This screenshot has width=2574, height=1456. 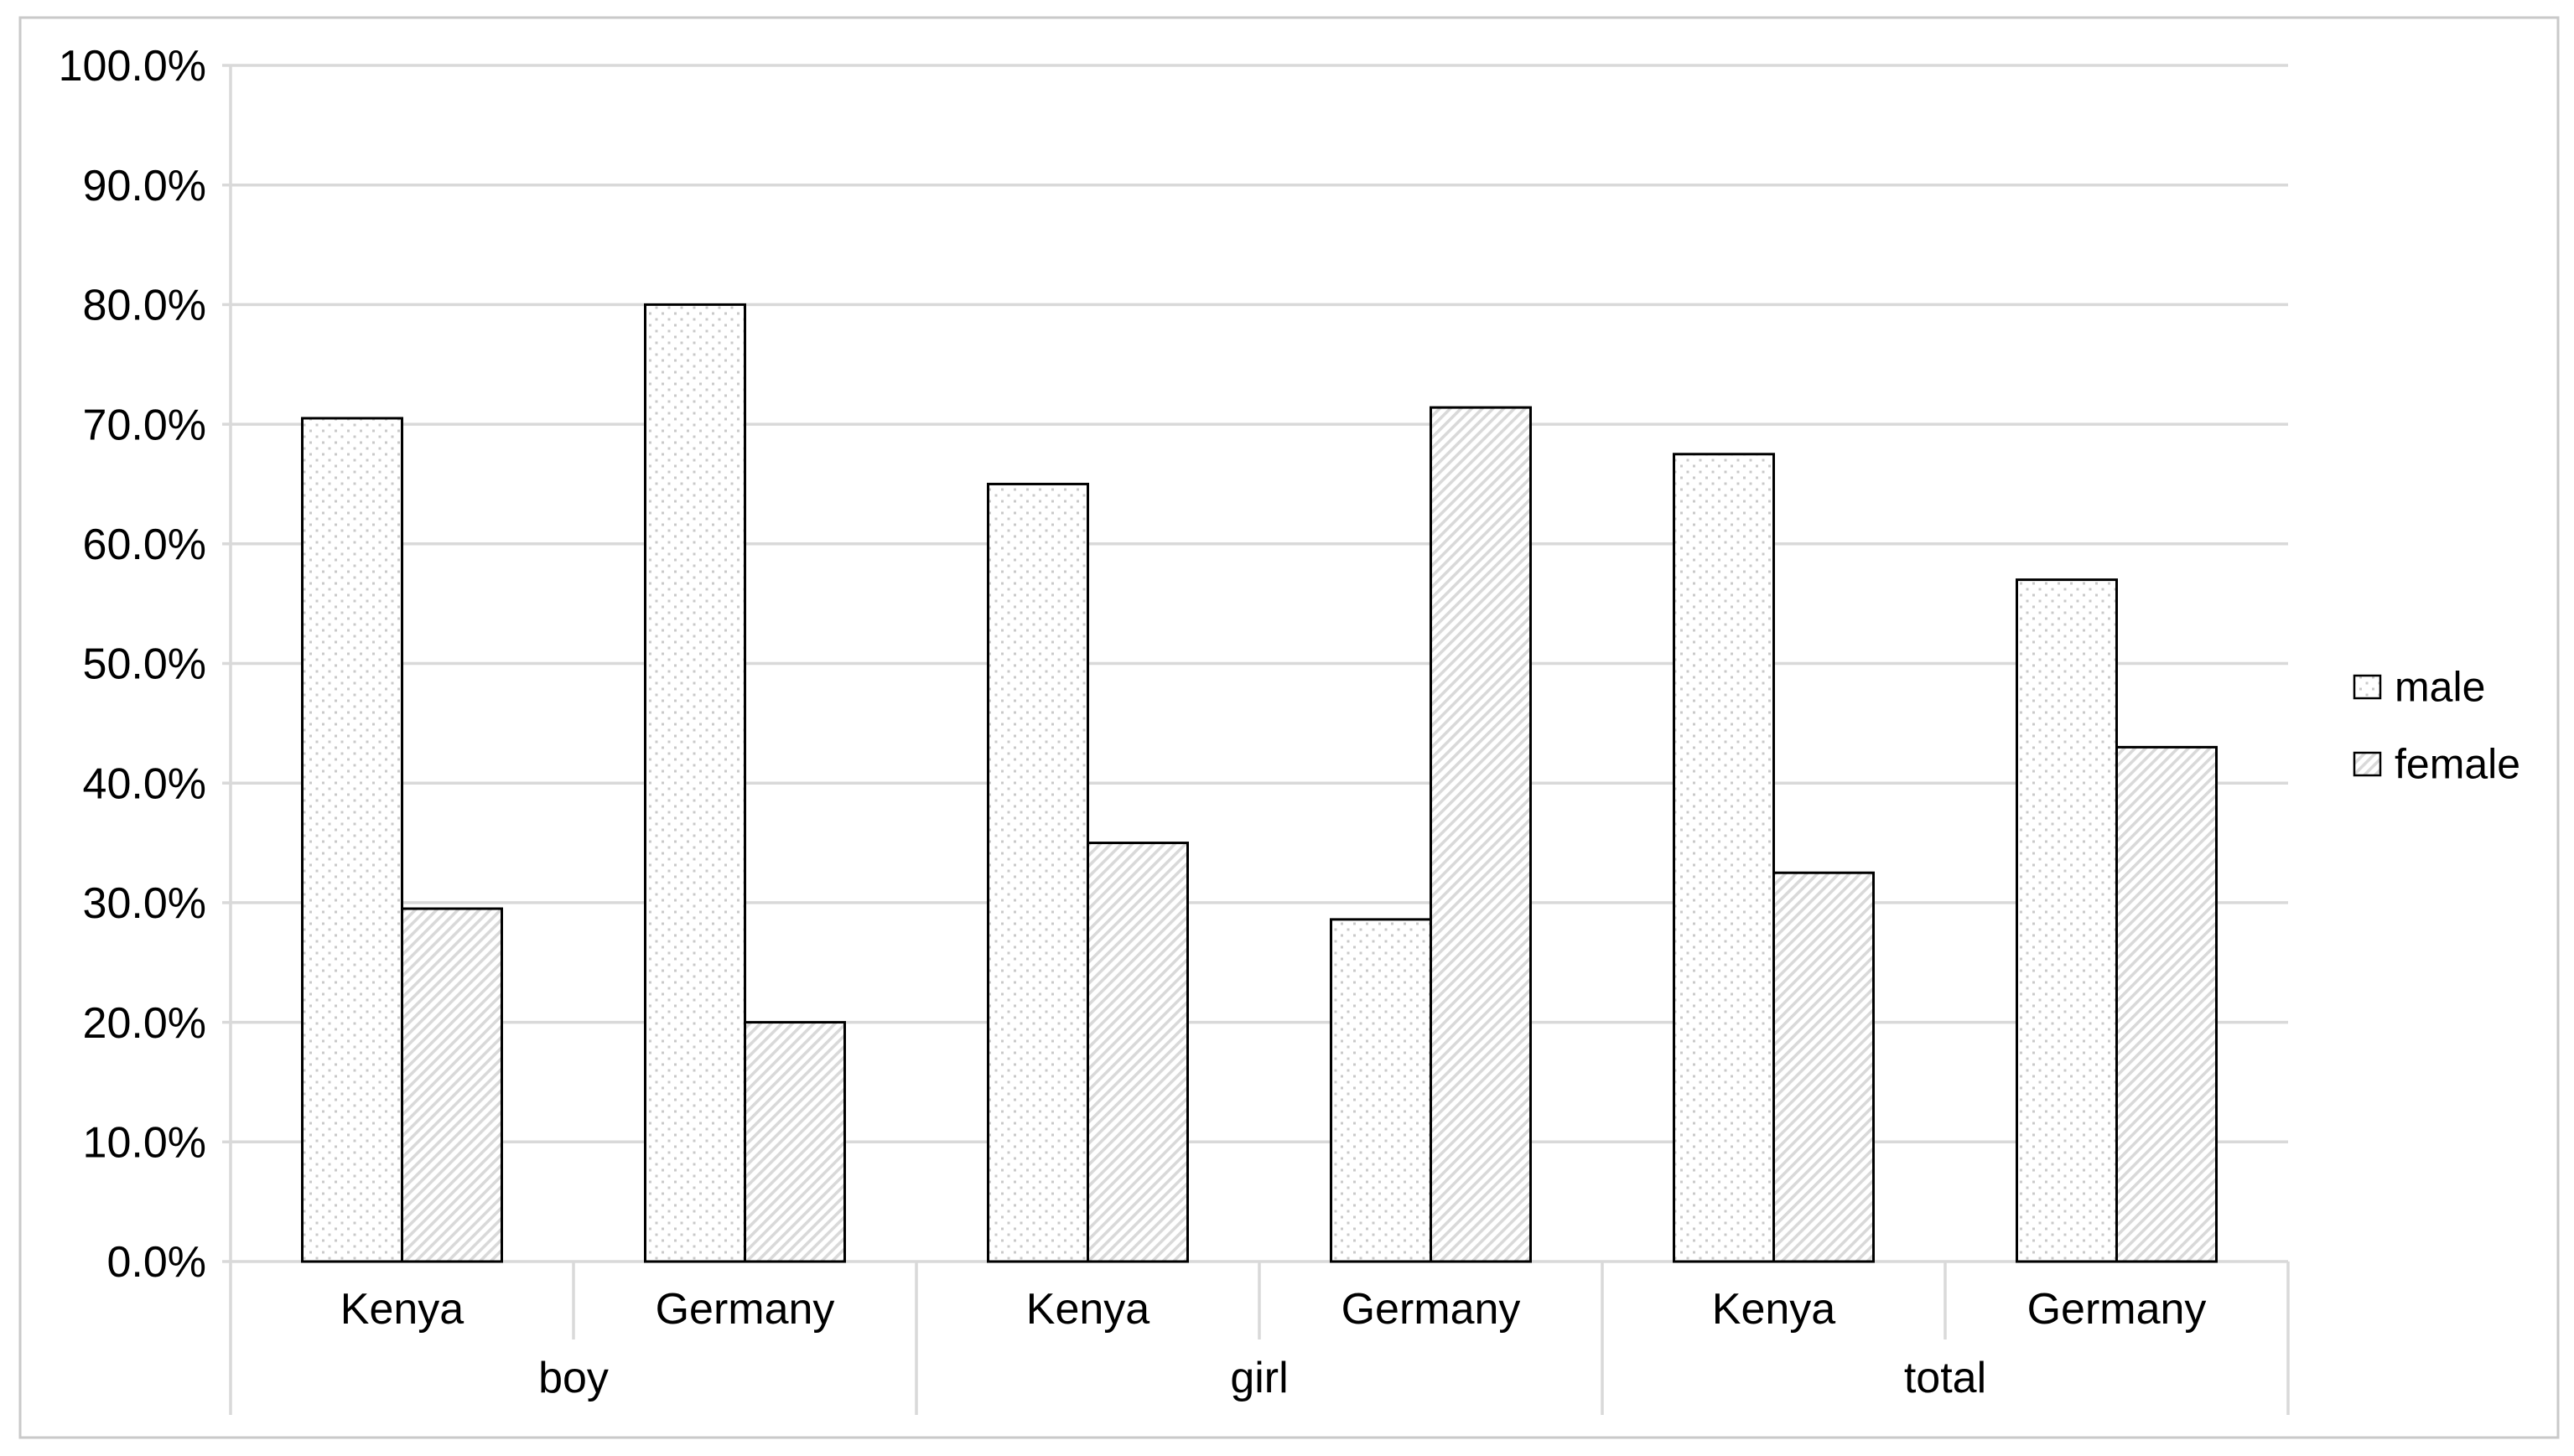 I want to click on bar-male-total-kenya, so click(x=1724, y=858).